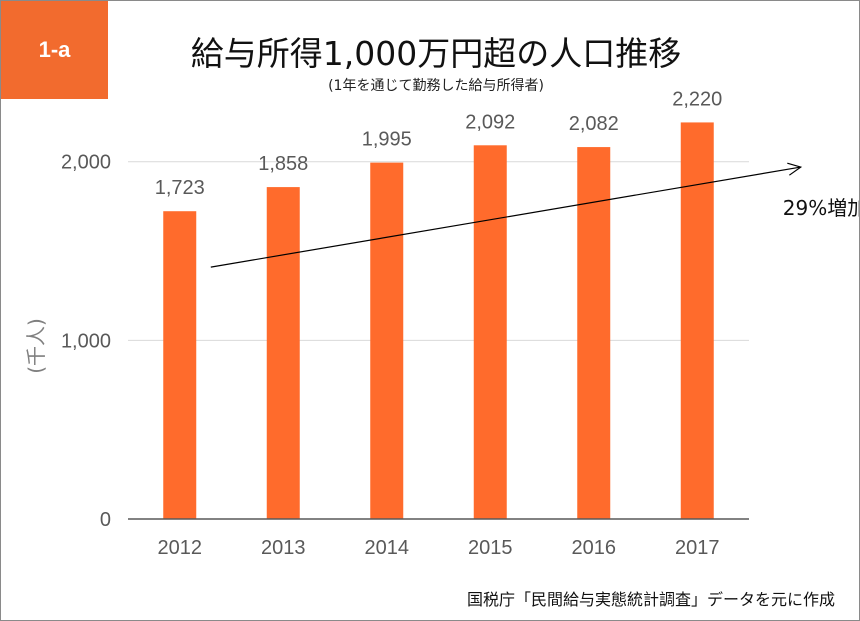 Image resolution: width=860 pixels, height=621 pixels. What do you see at coordinates (594, 124) in the screenshot?
I see `data-label: 2,082` at bounding box center [594, 124].